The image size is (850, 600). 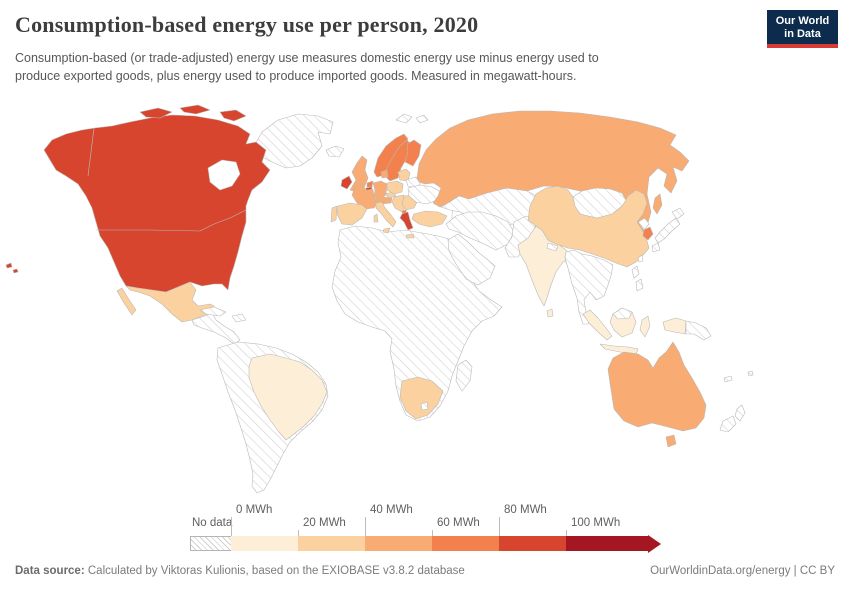 I want to click on legend-swatch-100-plus, so click(x=607, y=543).